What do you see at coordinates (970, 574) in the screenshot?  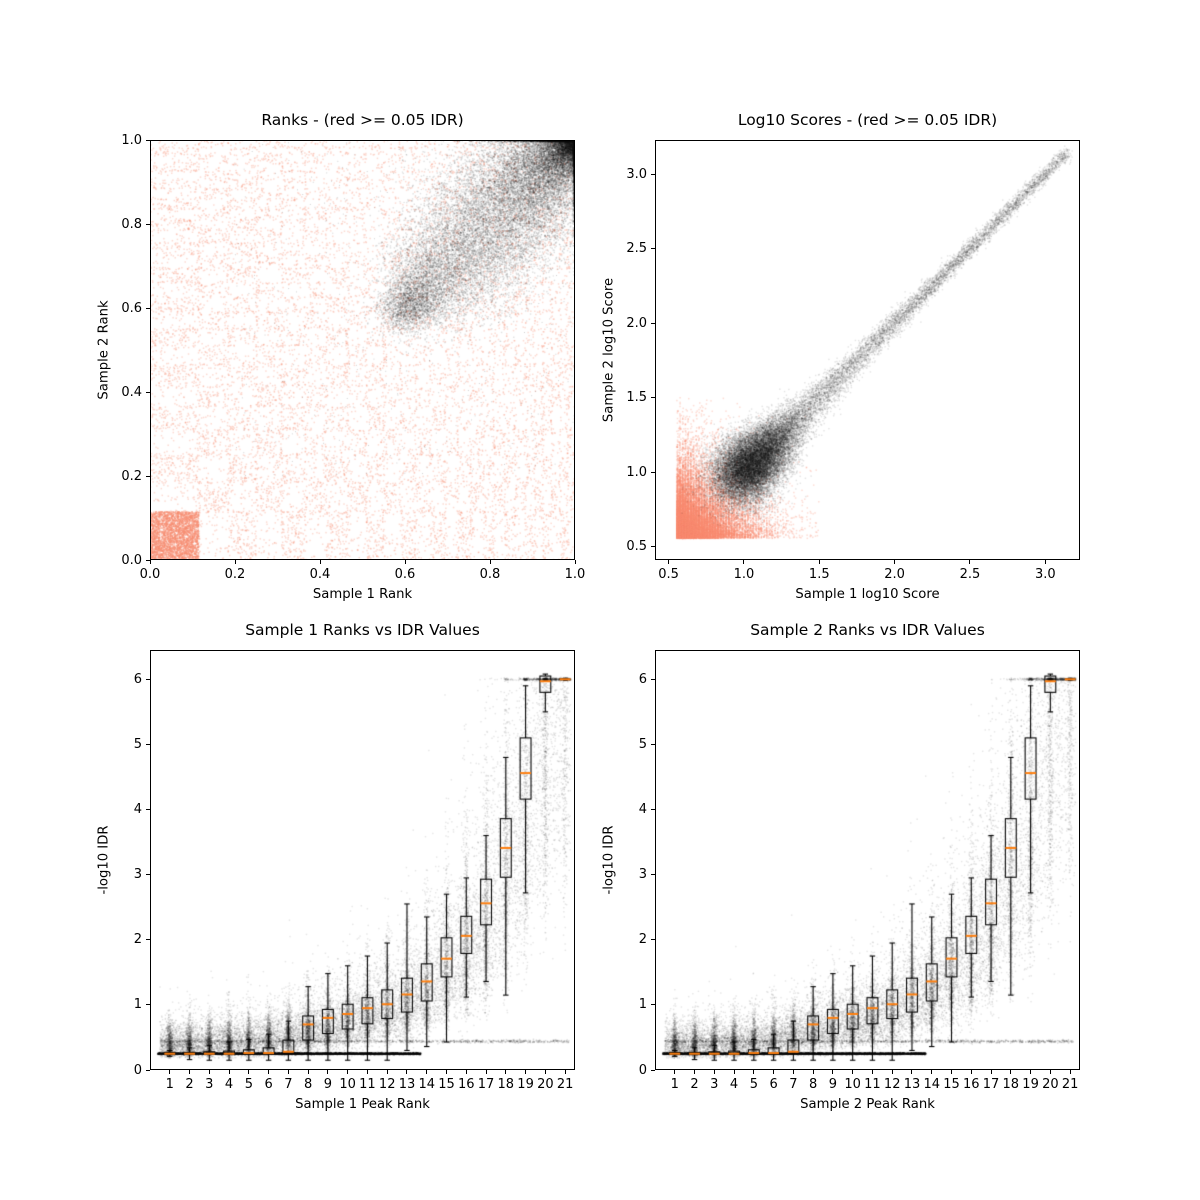 I see `x-tick-label: 2.5` at bounding box center [970, 574].